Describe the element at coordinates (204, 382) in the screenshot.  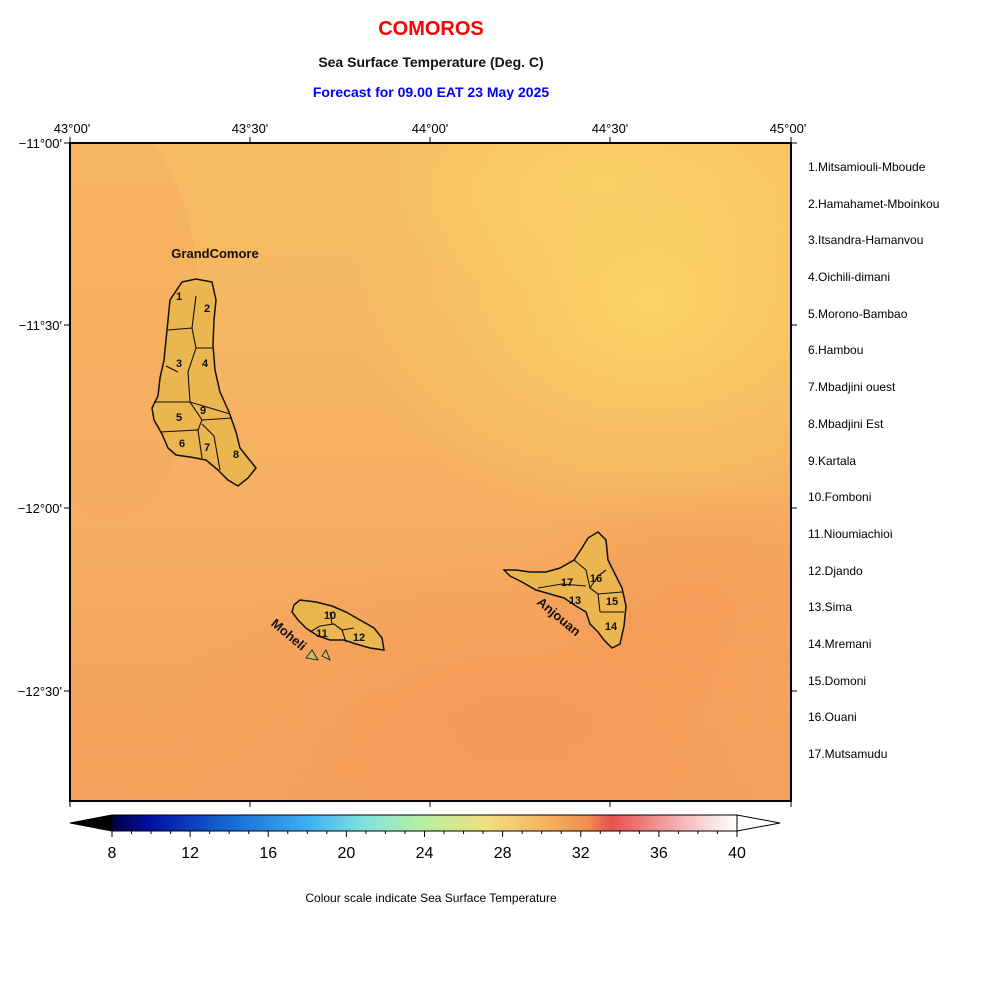
I see `island-grand-comore` at that location.